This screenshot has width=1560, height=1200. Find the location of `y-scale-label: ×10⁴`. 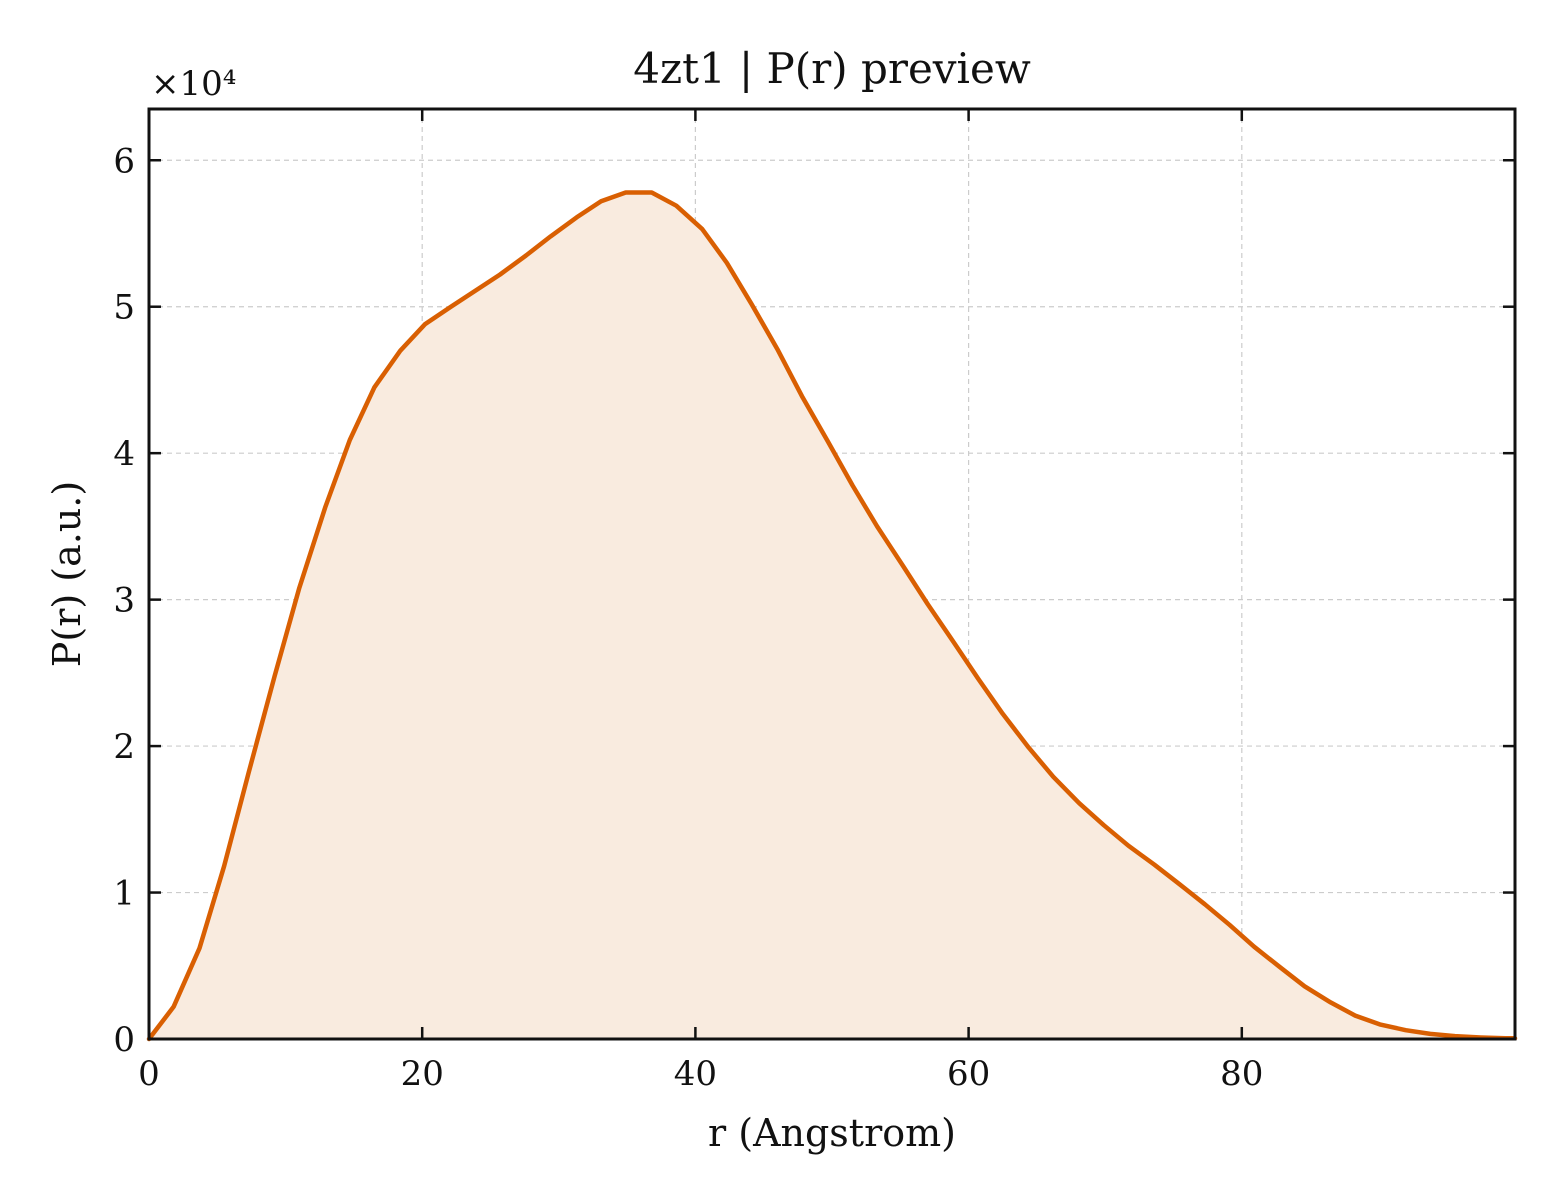

y-scale-label: ×10⁴ is located at coordinates (193, 84).